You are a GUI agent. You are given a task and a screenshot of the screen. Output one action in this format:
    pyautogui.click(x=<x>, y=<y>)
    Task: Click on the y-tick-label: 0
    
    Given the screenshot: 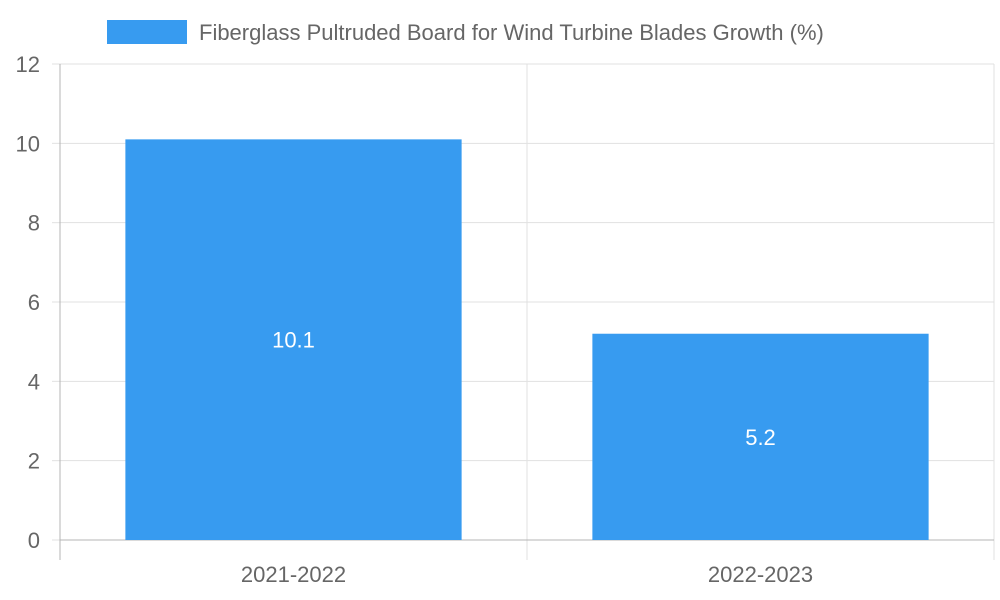 What is the action you would take?
    pyautogui.click(x=34, y=540)
    